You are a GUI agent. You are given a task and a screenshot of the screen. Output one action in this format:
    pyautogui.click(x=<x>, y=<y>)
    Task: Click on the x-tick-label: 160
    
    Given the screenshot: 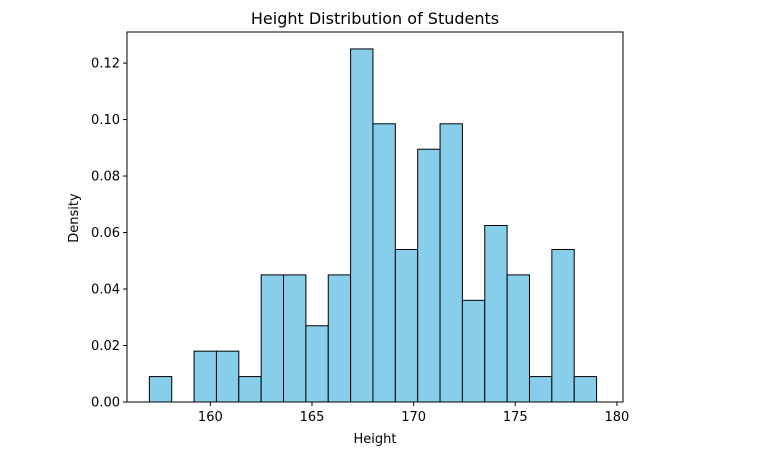 What is the action you would take?
    pyautogui.click(x=210, y=417)
    